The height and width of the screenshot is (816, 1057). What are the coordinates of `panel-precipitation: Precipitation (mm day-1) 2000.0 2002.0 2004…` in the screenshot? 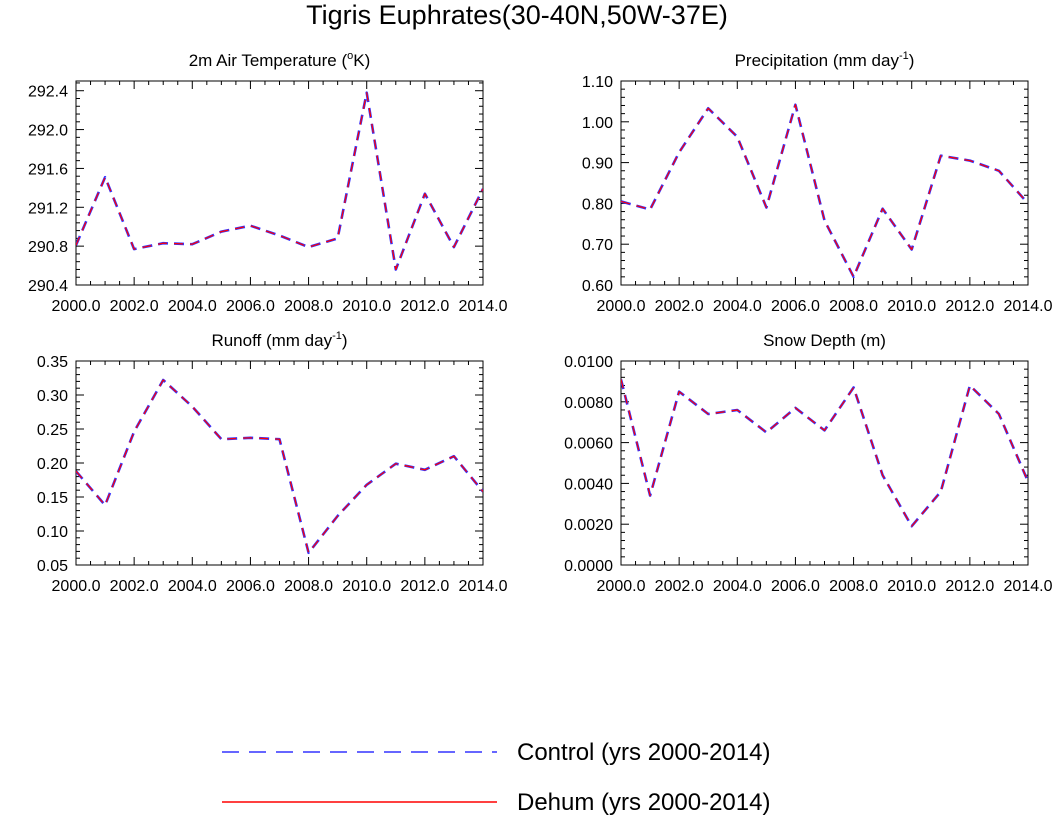 It's located at (817, 182).